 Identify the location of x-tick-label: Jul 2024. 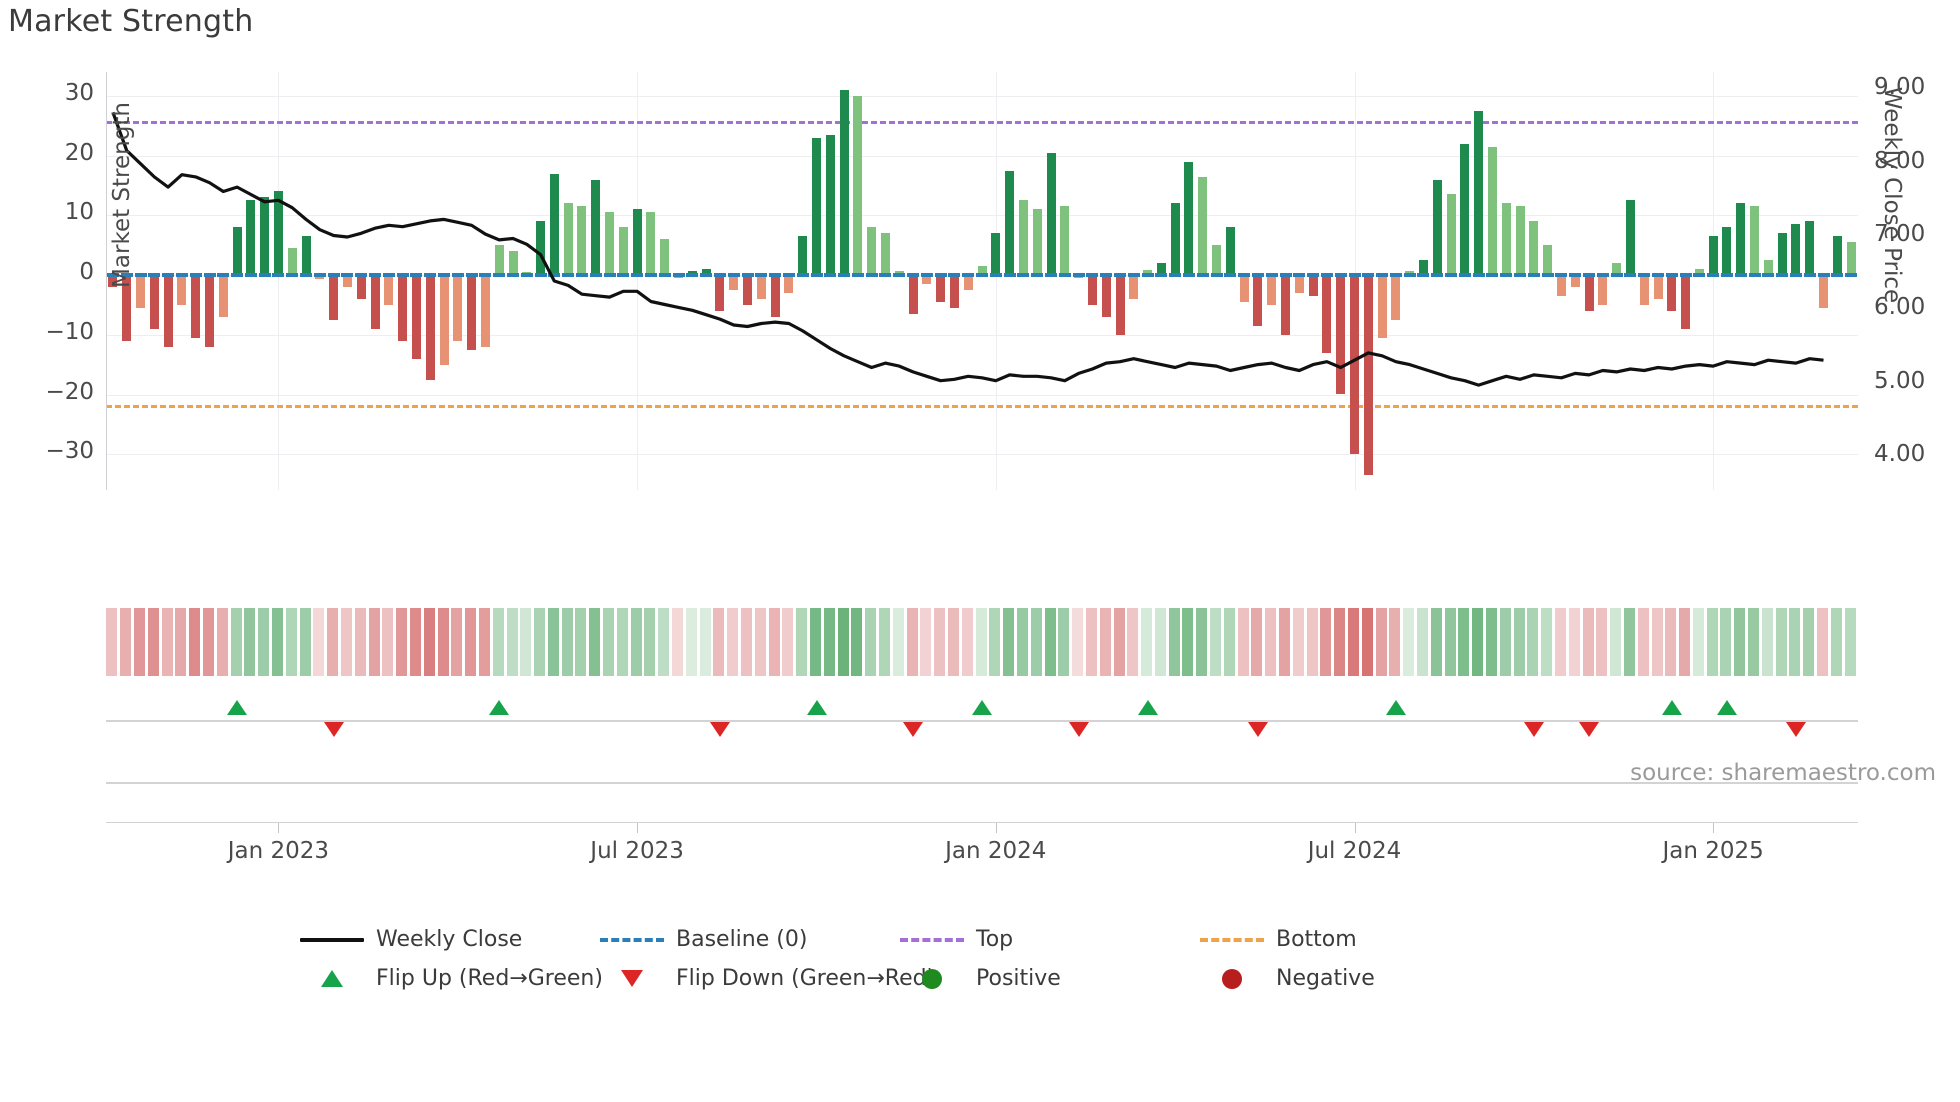
(1354, 851).